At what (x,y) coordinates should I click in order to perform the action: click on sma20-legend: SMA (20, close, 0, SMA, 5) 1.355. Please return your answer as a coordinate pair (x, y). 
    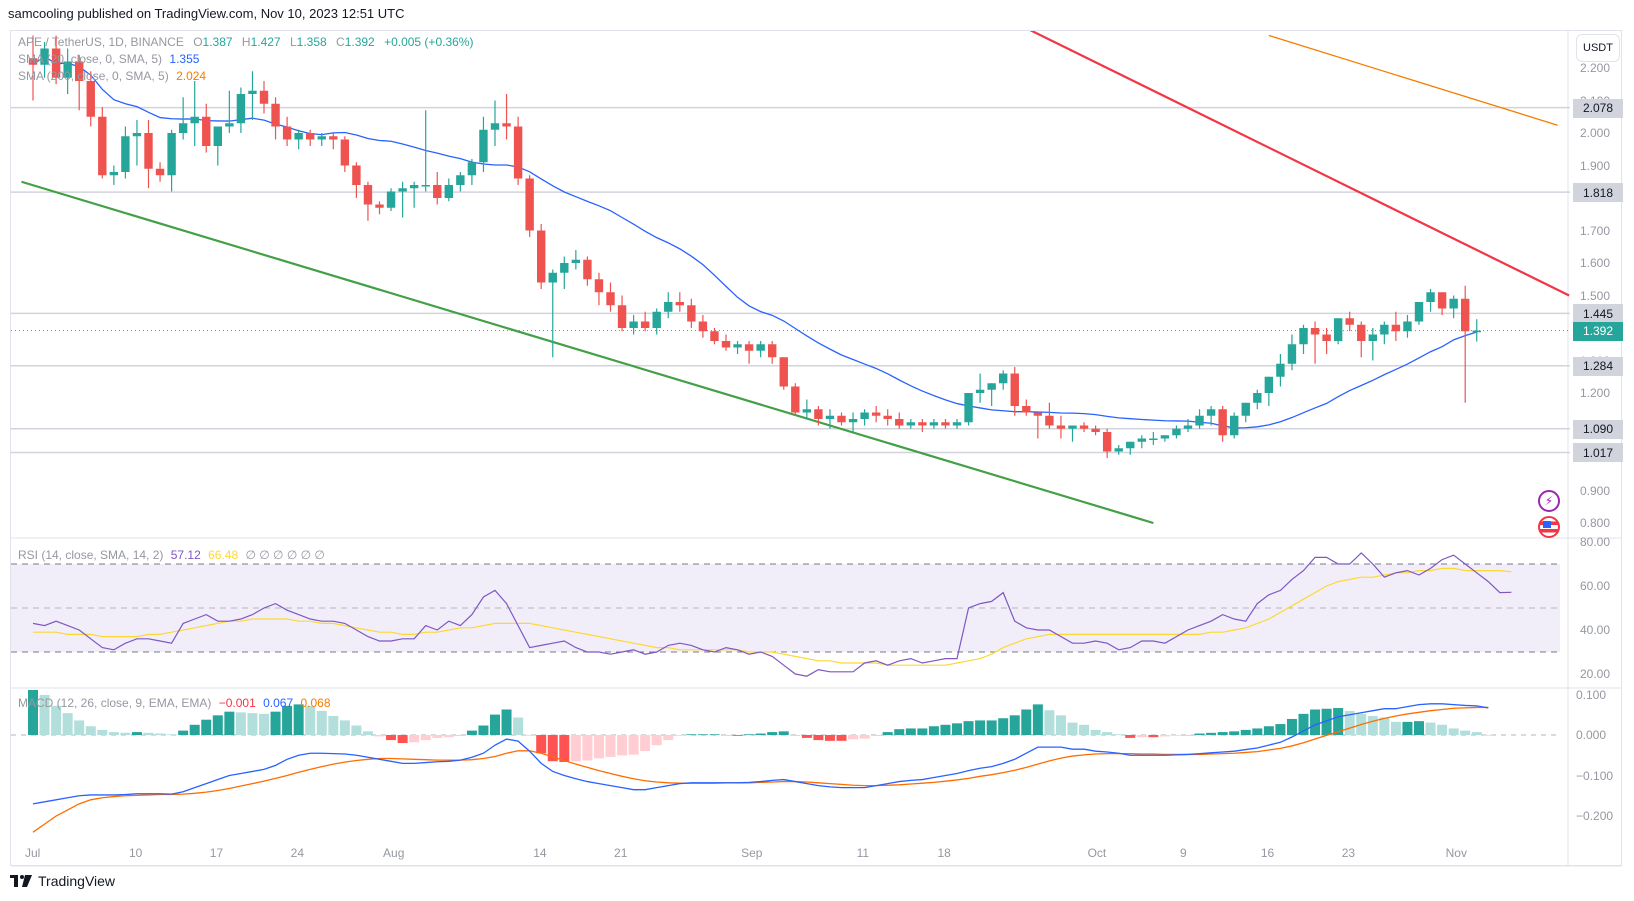
    Looking at the image, I should click on (108, 59).